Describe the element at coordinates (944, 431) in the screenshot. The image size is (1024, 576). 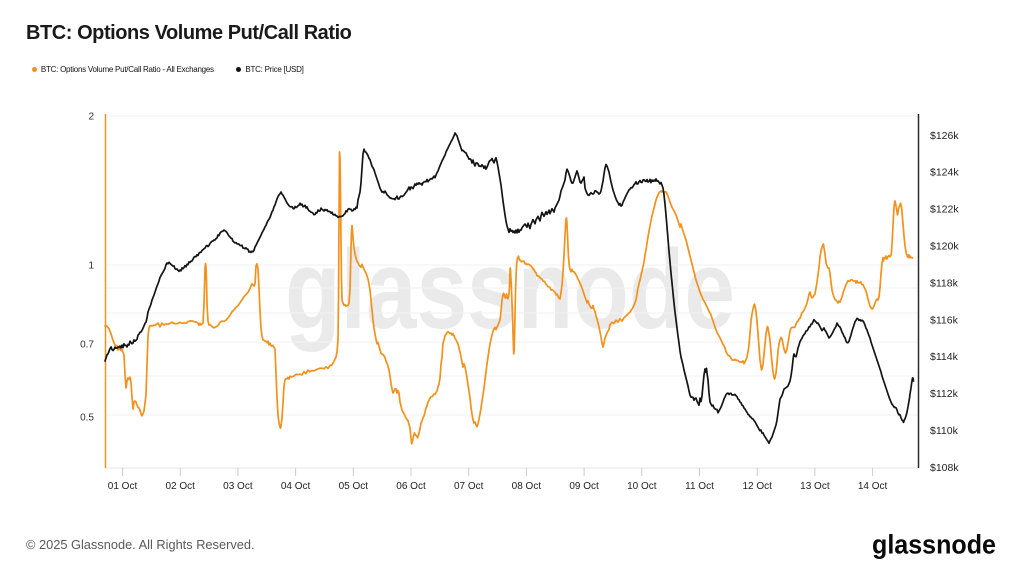
I see `svg-text: $110k` at that location.